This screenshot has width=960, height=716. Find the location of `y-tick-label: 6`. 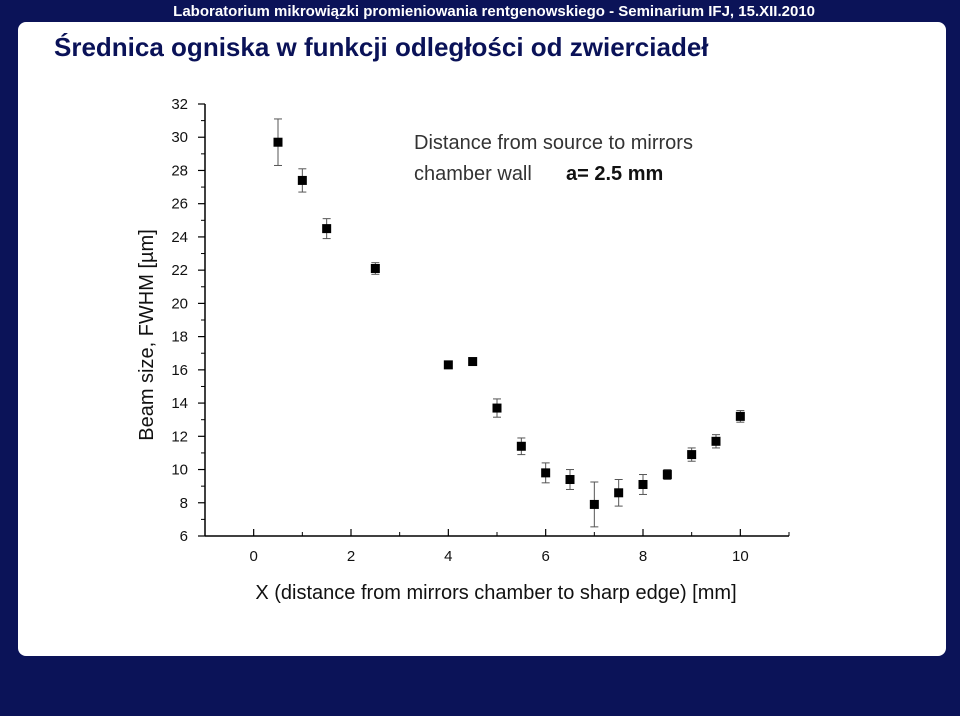

y-tick-label: 6 is located at coordinates (184, 536).